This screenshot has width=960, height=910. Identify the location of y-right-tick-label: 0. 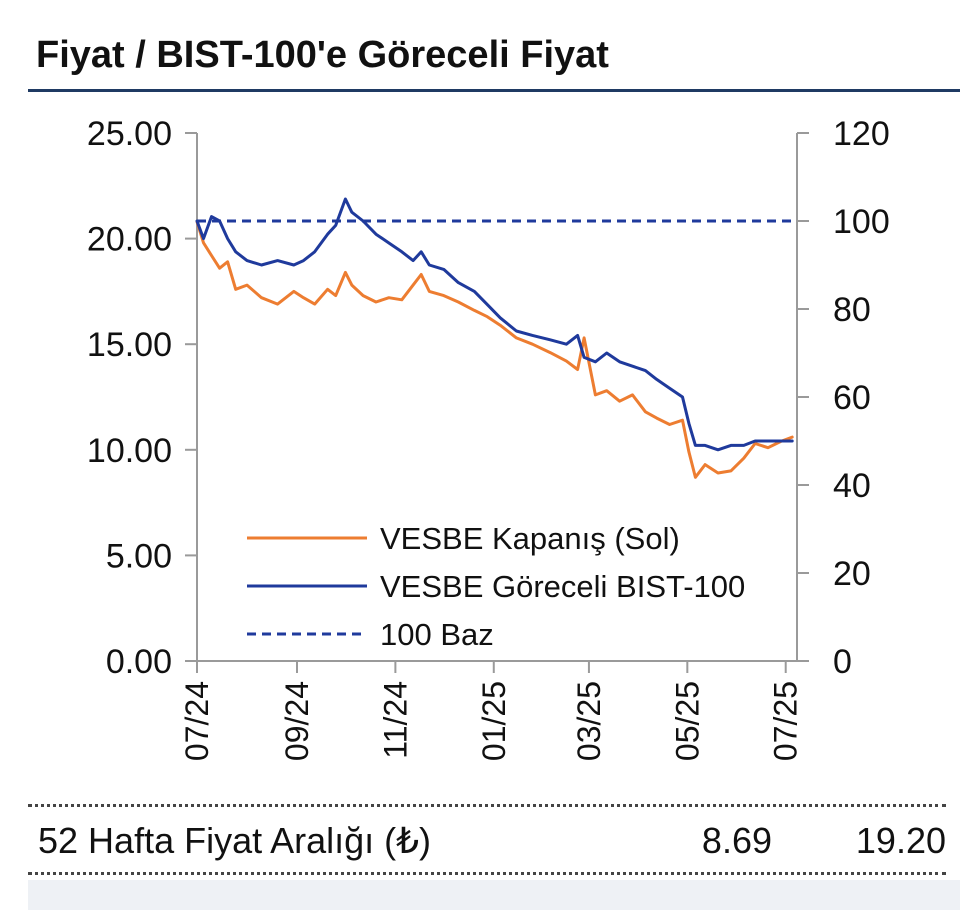
(842, 662).